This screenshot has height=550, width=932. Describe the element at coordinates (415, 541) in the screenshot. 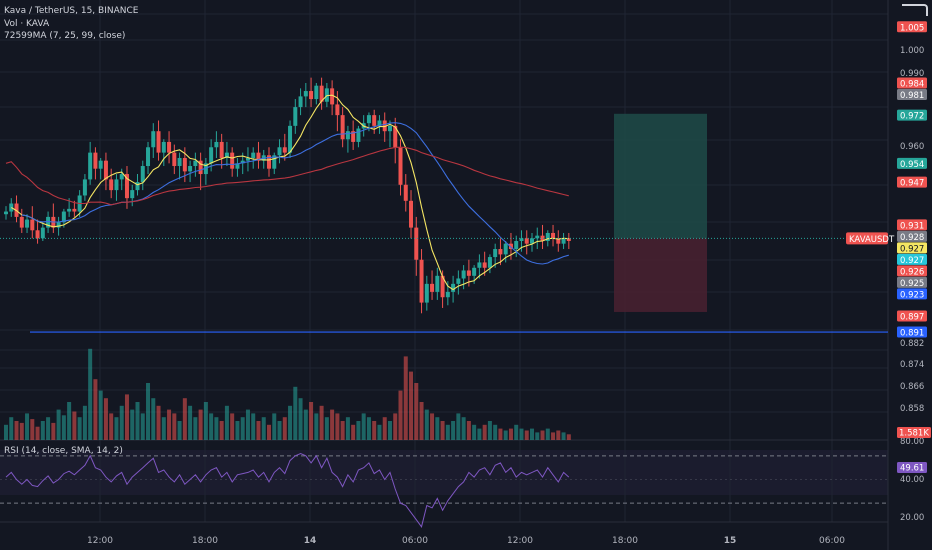

I see `time-tick-label: 06:00` at that location.